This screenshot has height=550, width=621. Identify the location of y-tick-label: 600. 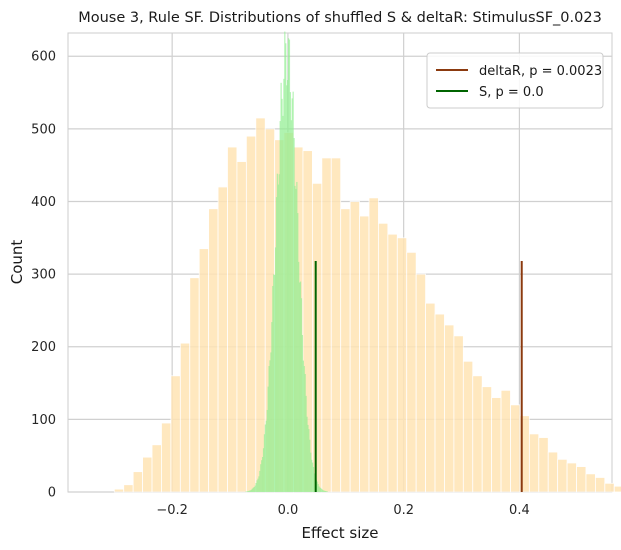
(43, 57).